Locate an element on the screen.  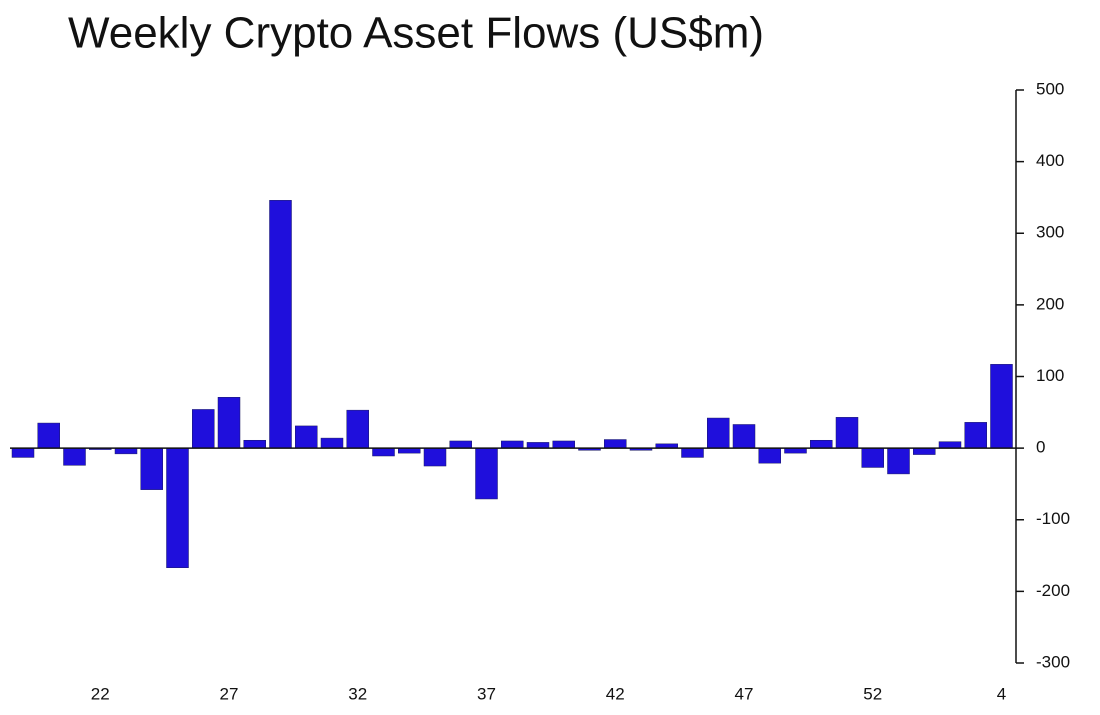
y-tick-label: 100 is located at coordinates (1050, 375).